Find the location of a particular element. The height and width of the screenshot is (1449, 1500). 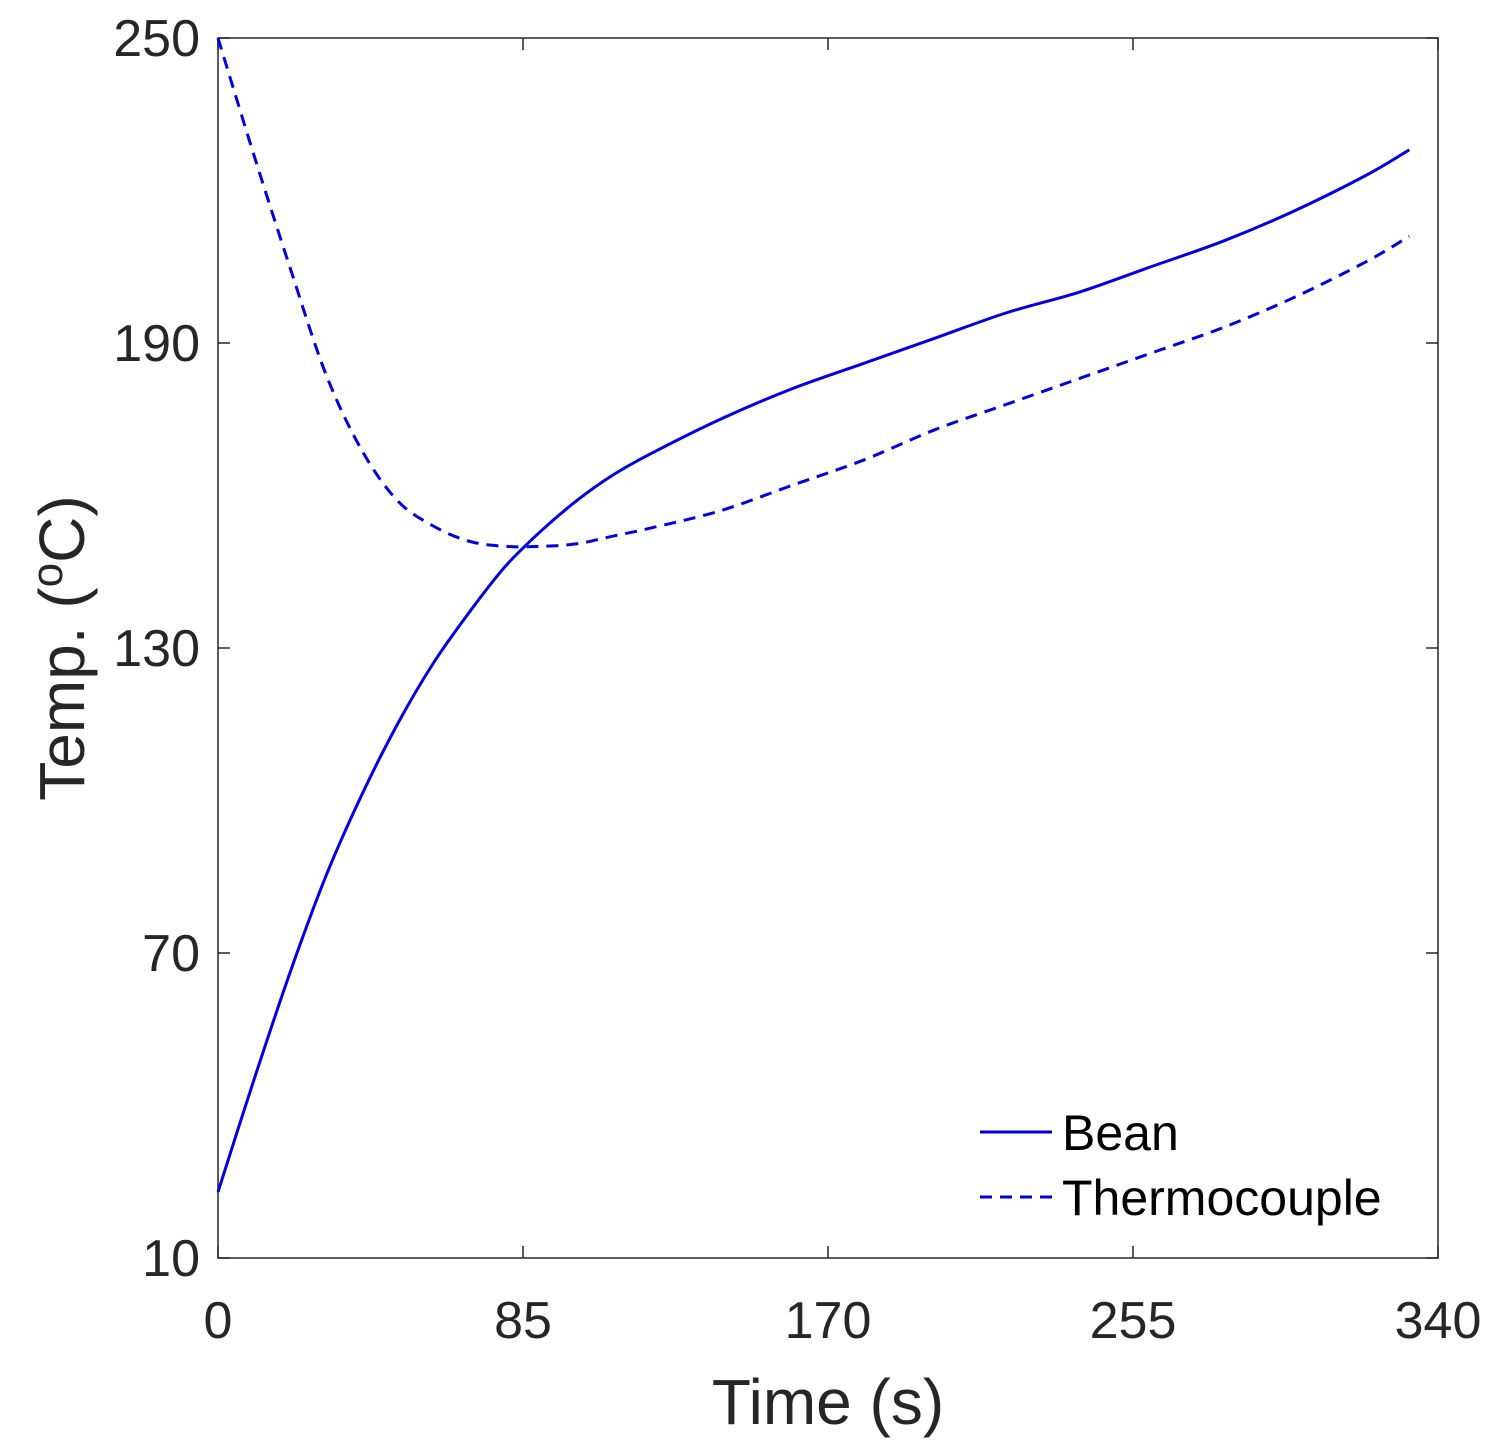

legend-label-thermocouple: Thermocouple is located at coordinates (1222, 1198).